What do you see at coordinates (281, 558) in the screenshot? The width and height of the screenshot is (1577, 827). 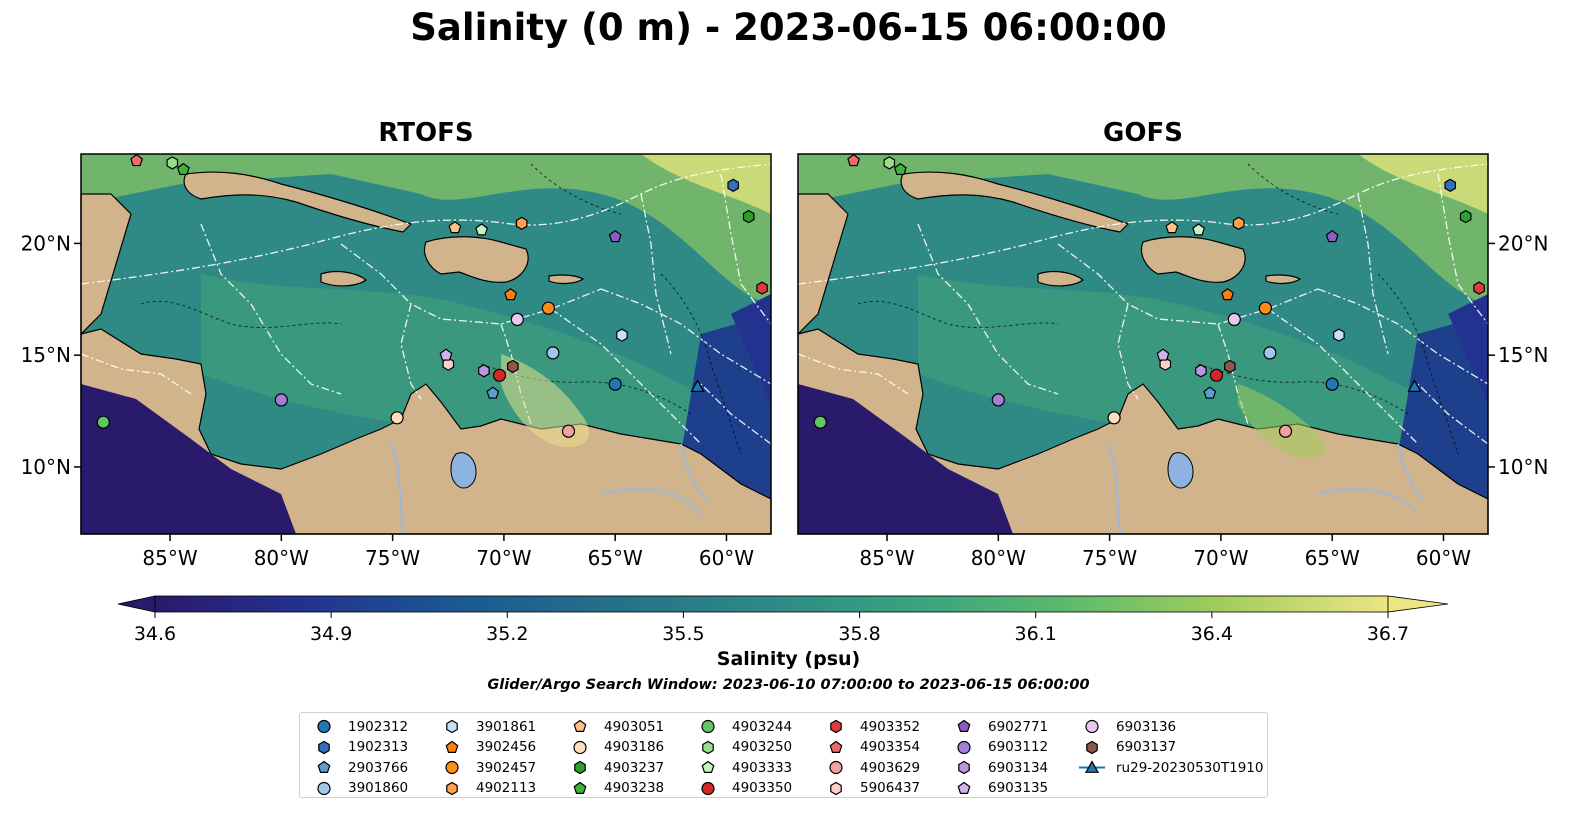 I see `x-tick-label: 80°W` at bounding box center [281, 558].